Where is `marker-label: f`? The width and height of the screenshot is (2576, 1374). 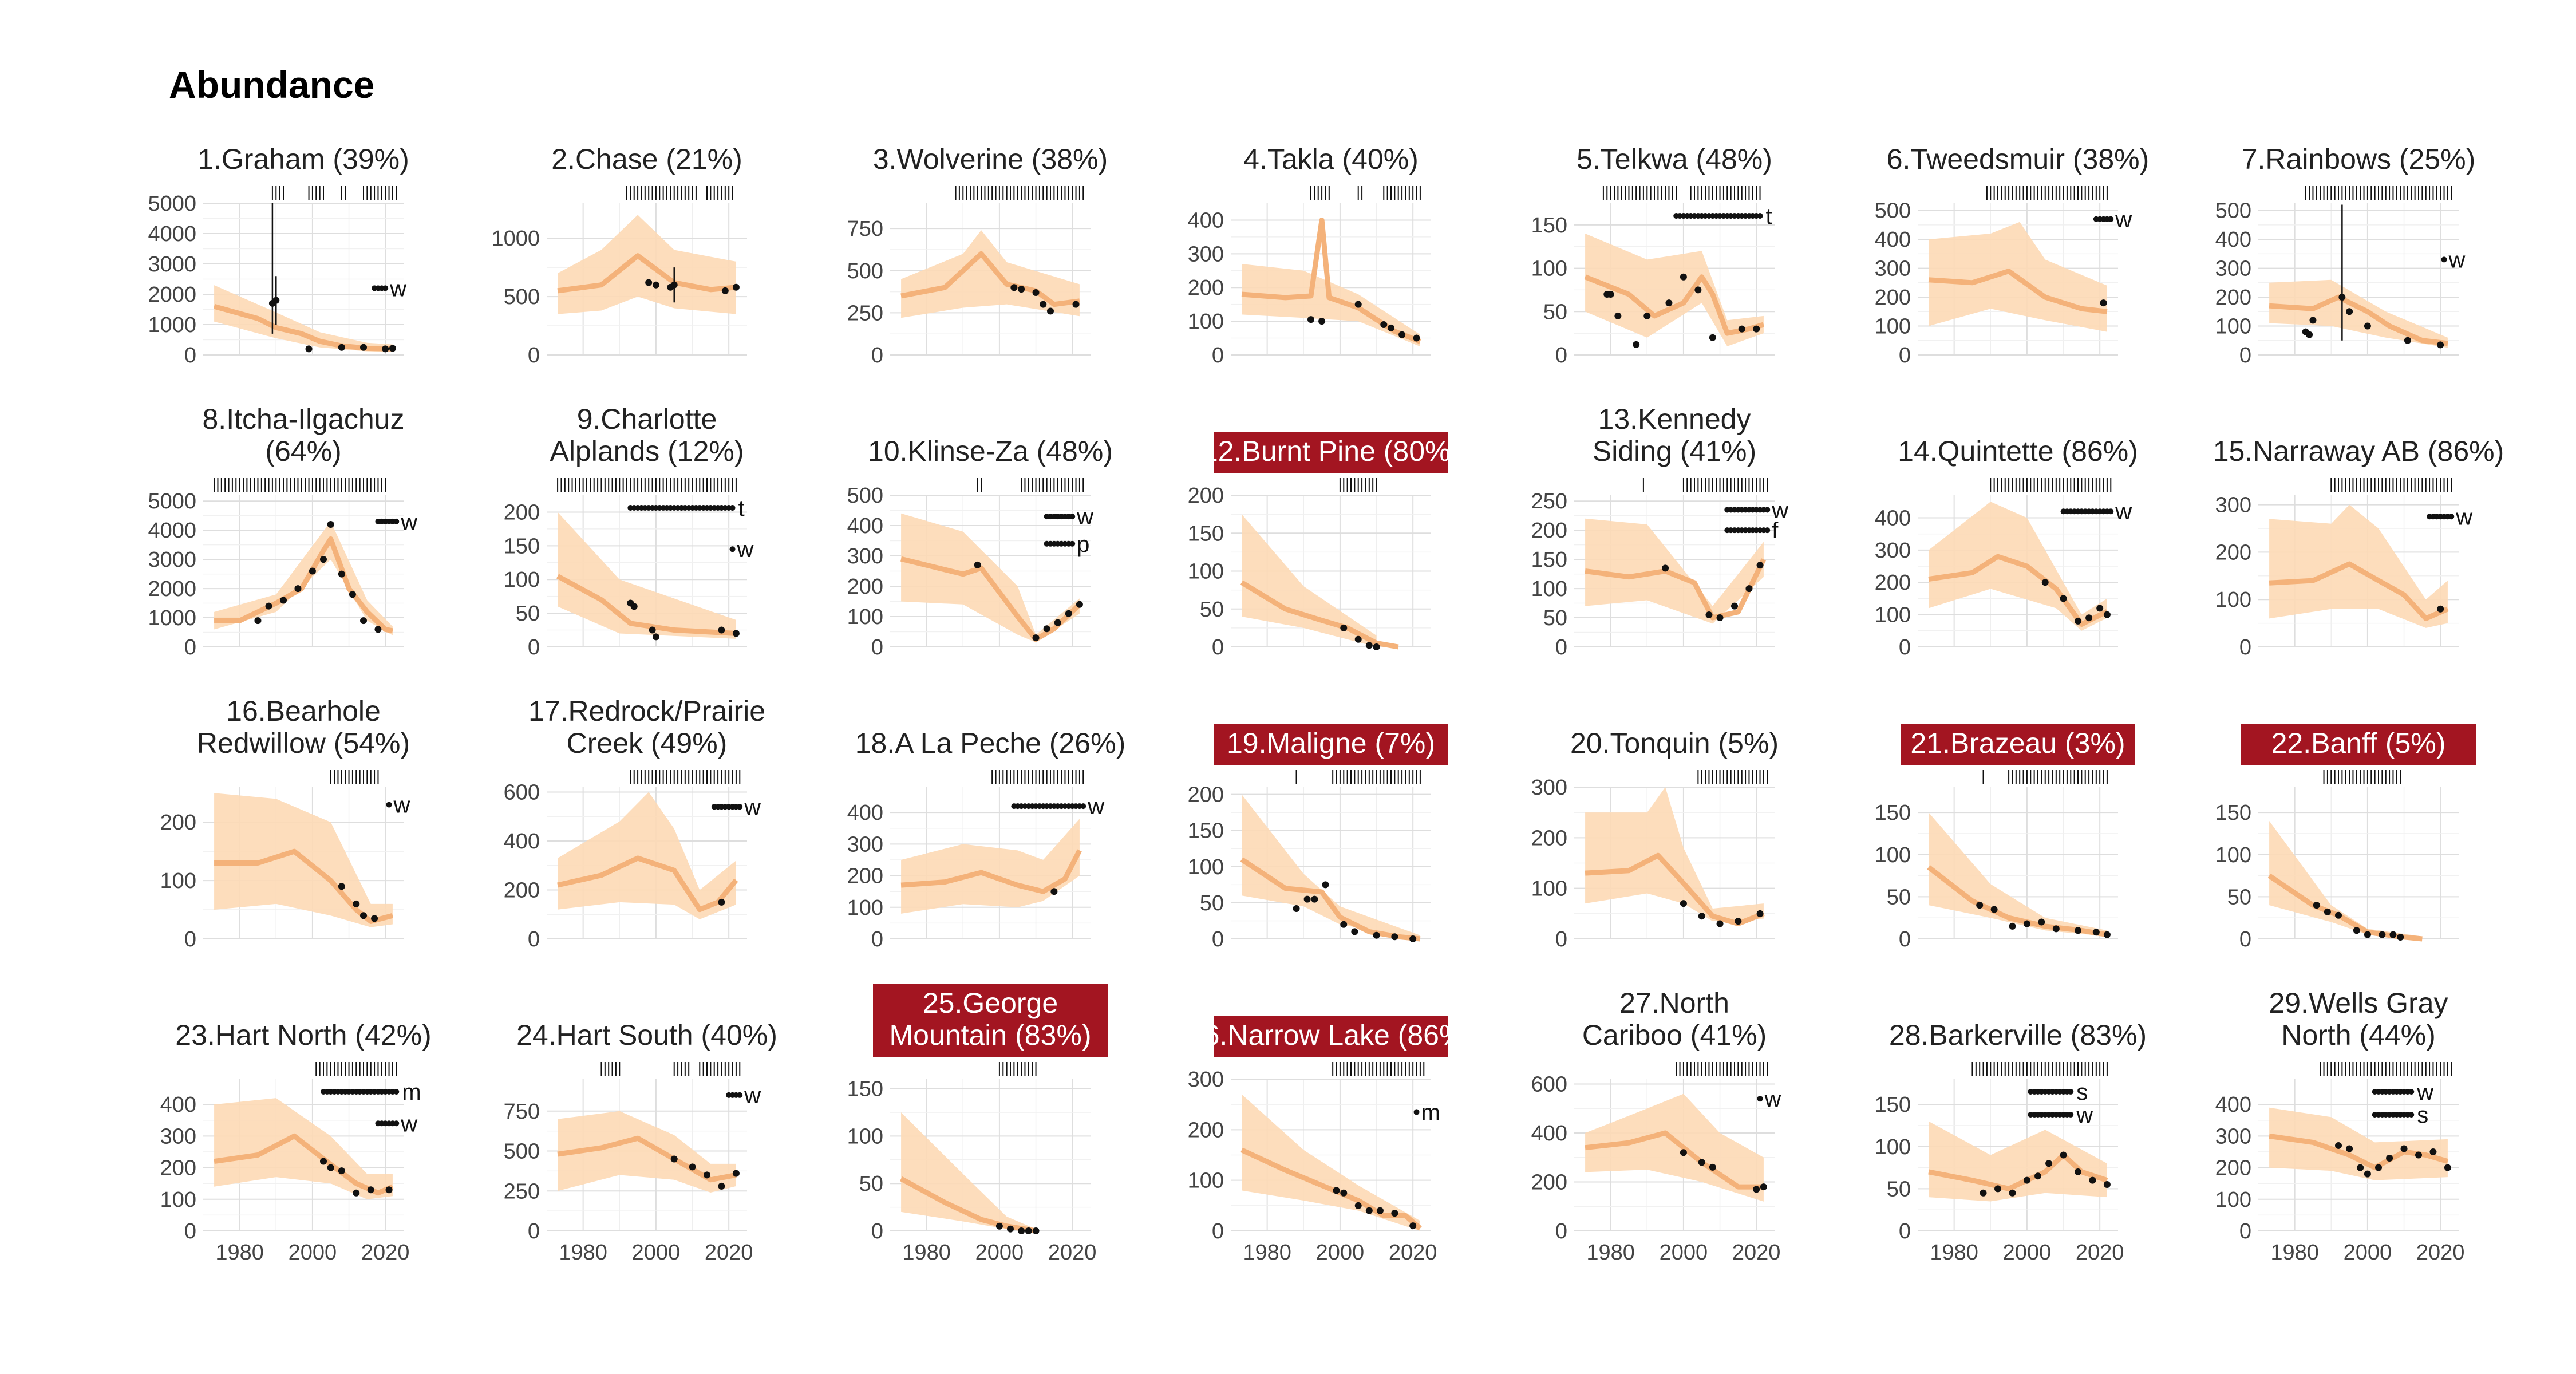
marker-label: f is located at coordinates (1775, 530).